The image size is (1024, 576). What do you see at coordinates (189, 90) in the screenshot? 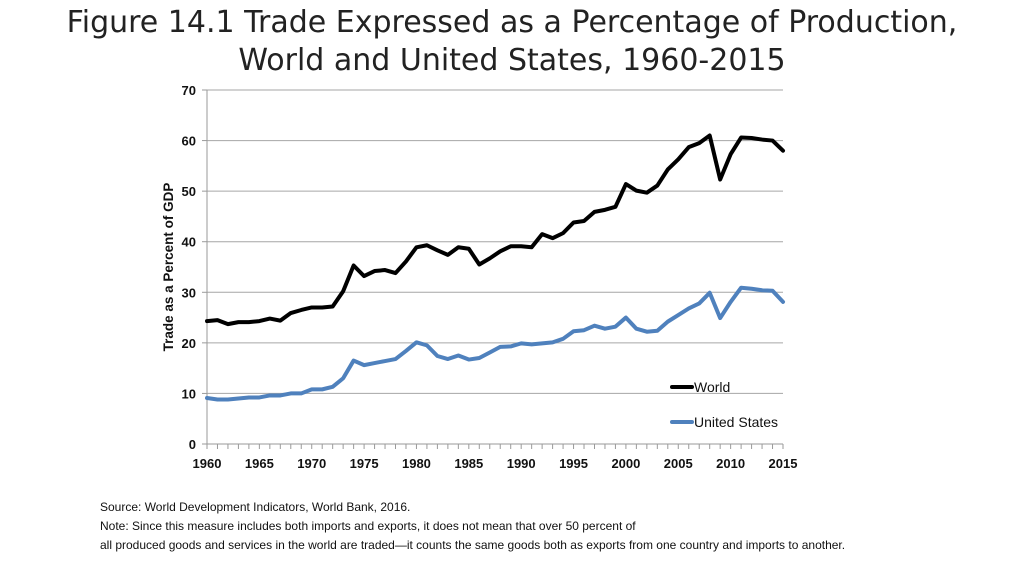
I see `y-tick-label-70: 70` at bounding box center [189, 90].